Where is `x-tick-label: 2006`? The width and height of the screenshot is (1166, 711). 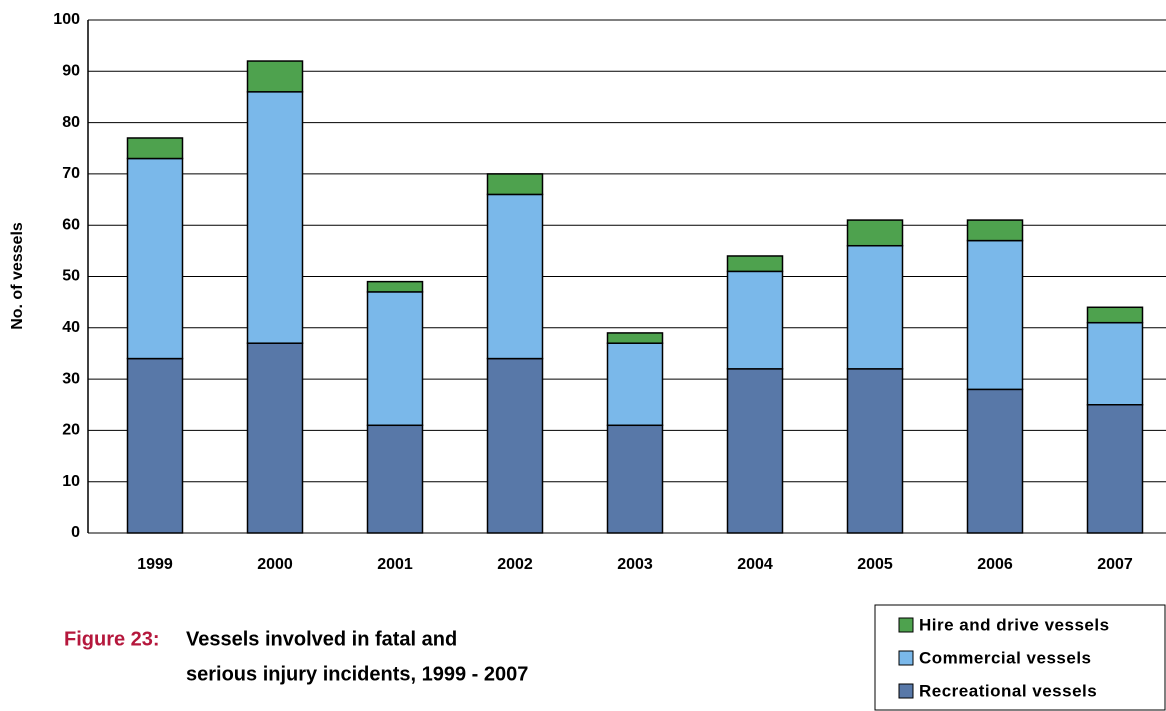 x-tick-label: 2006 is located at coordinates (995, 564).